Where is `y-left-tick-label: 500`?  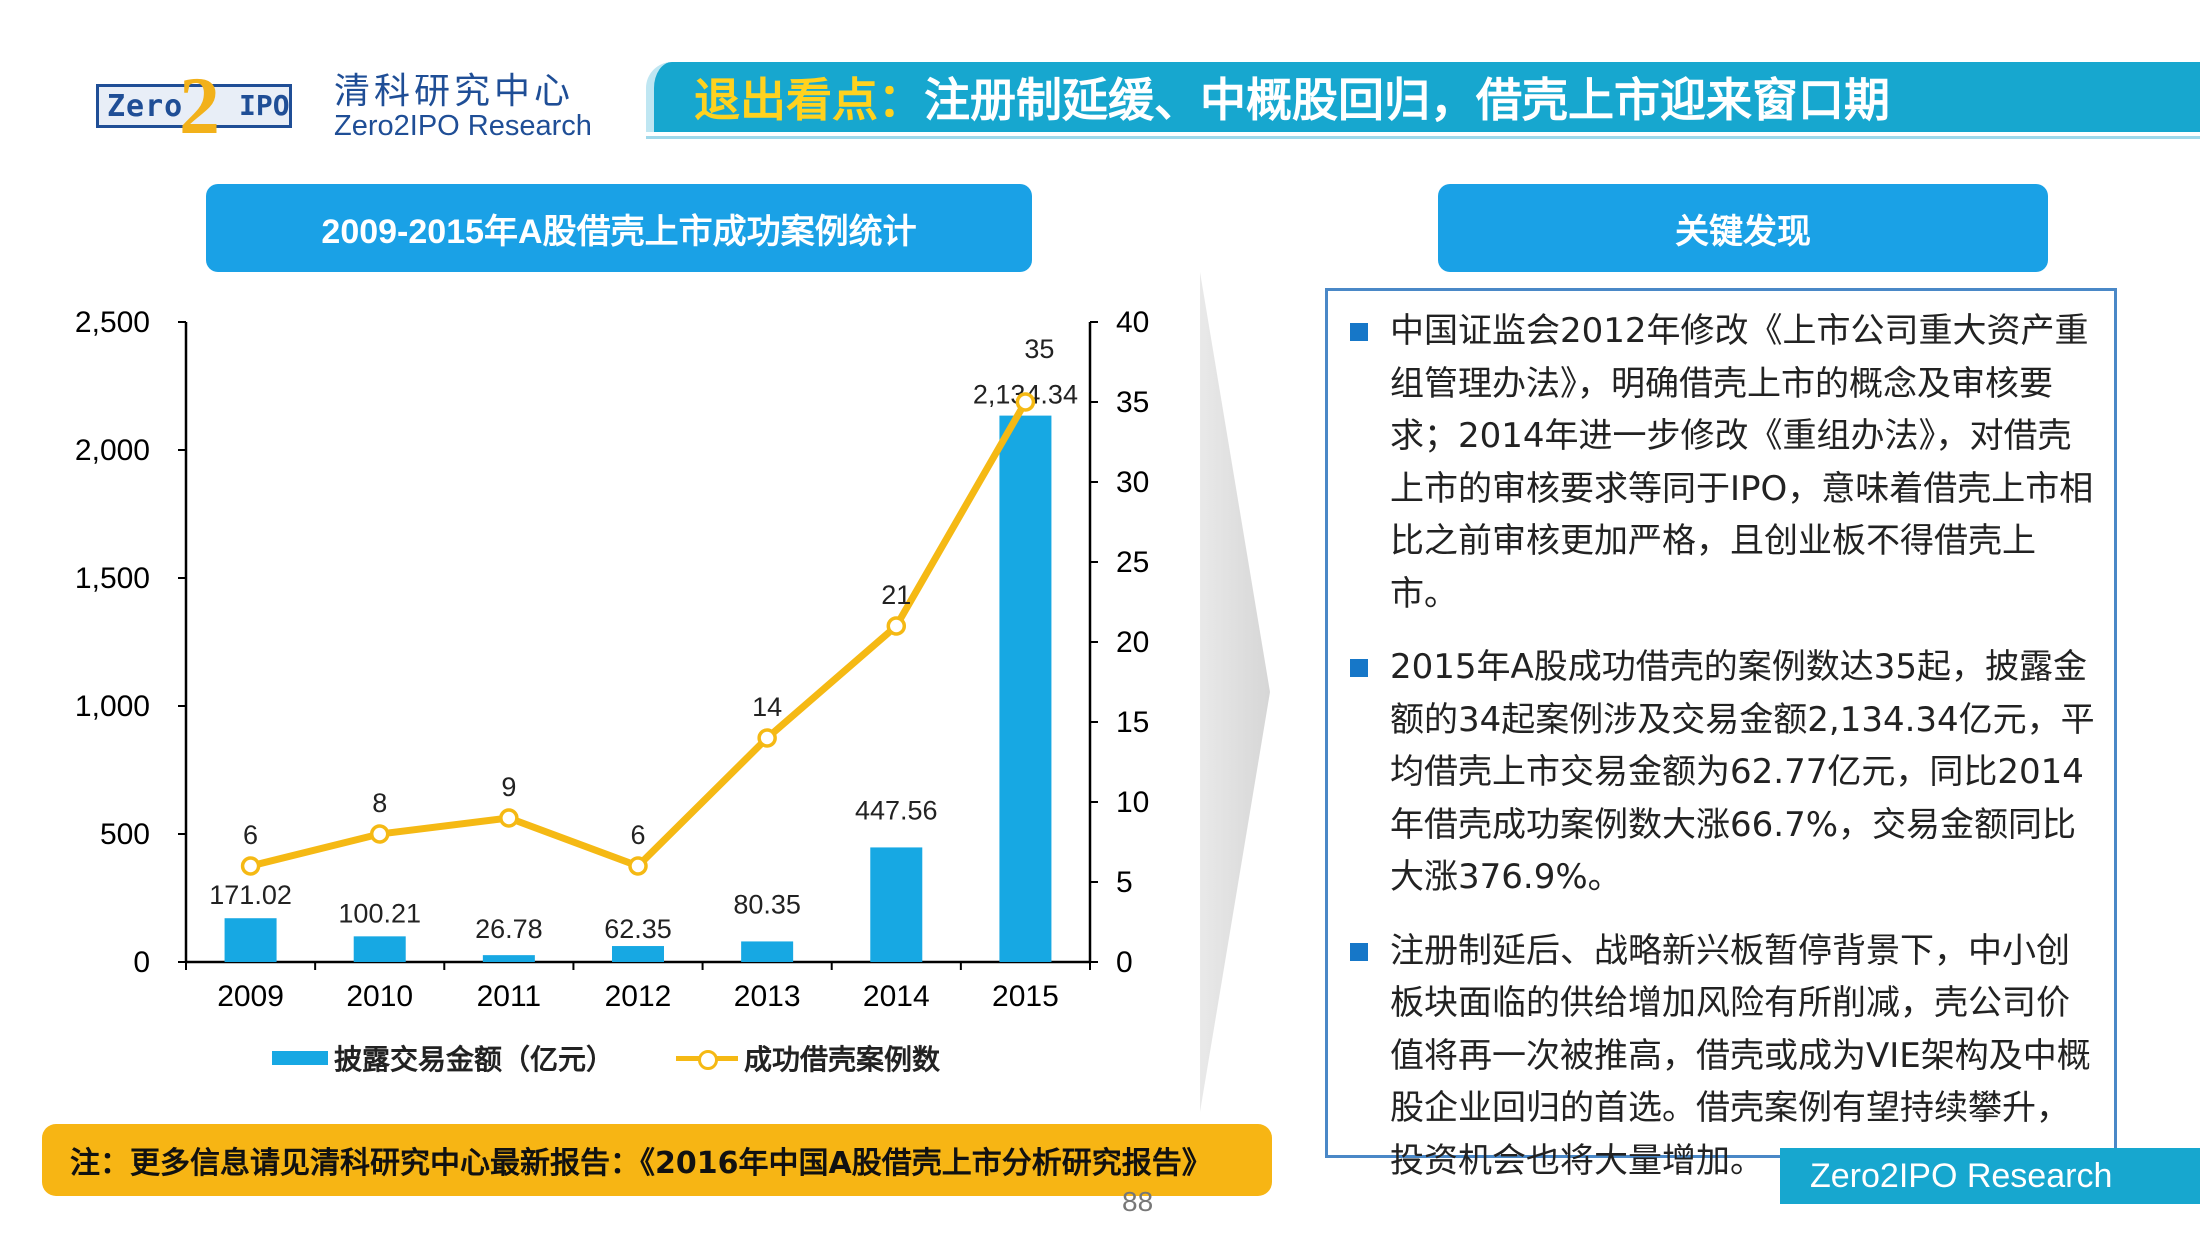
y-left-tick-label: 500 is located at coordinates (125, 834).